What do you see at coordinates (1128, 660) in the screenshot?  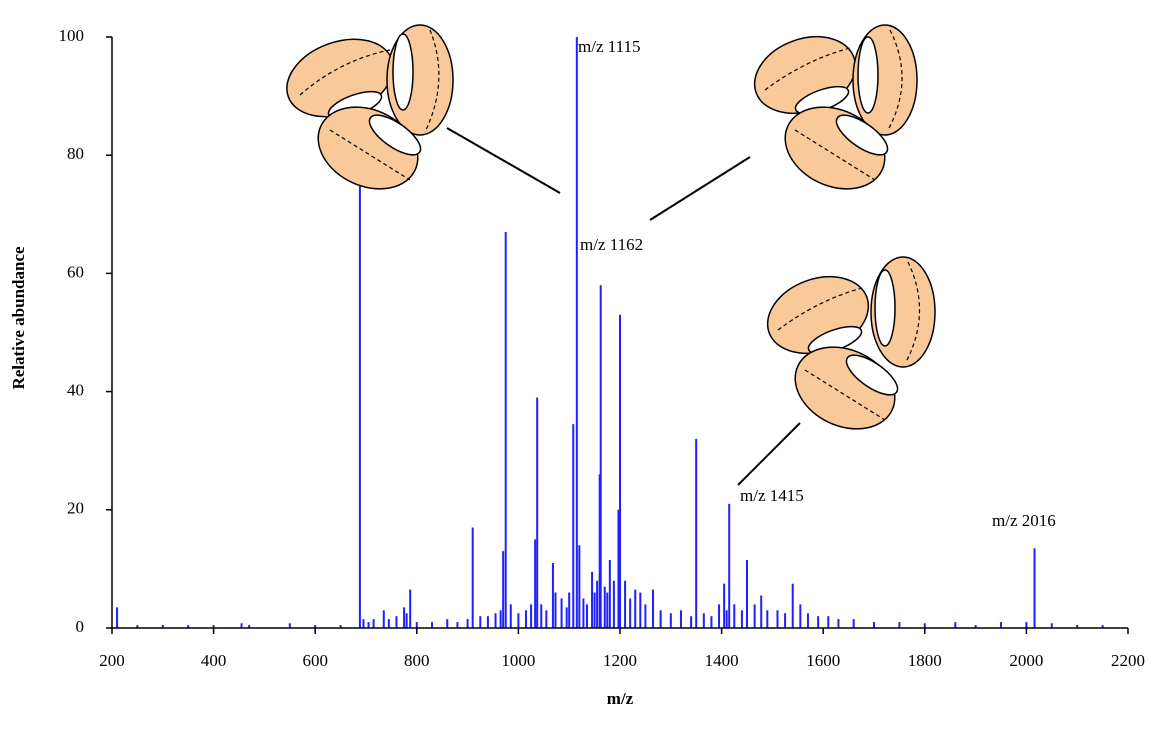 I see `x-tick-label: 2200` at bounding box center [1128, 660].